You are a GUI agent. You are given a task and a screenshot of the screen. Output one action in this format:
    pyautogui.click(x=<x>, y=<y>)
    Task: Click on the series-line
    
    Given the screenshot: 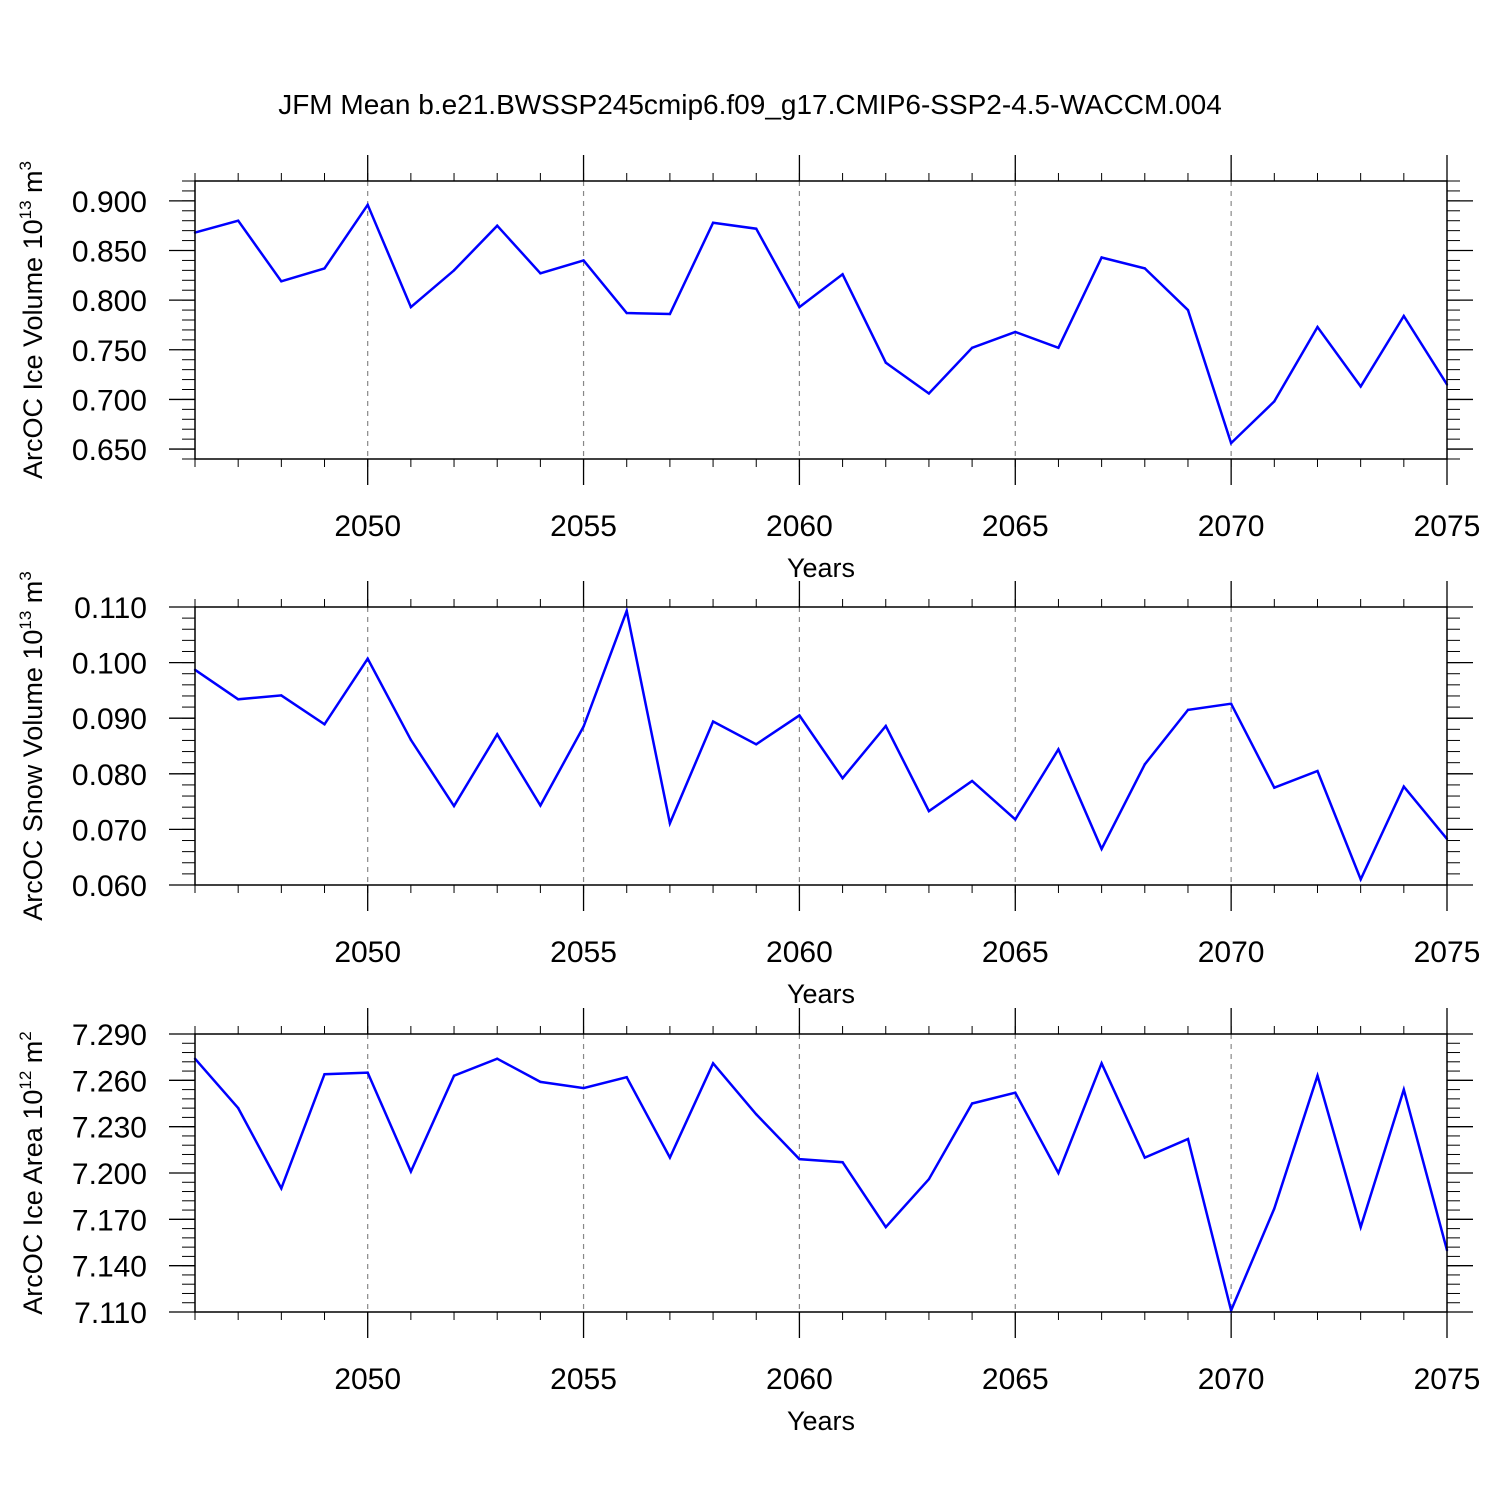 What is the action you would take?
    pyautogui.click(x=821, y=1186)
    